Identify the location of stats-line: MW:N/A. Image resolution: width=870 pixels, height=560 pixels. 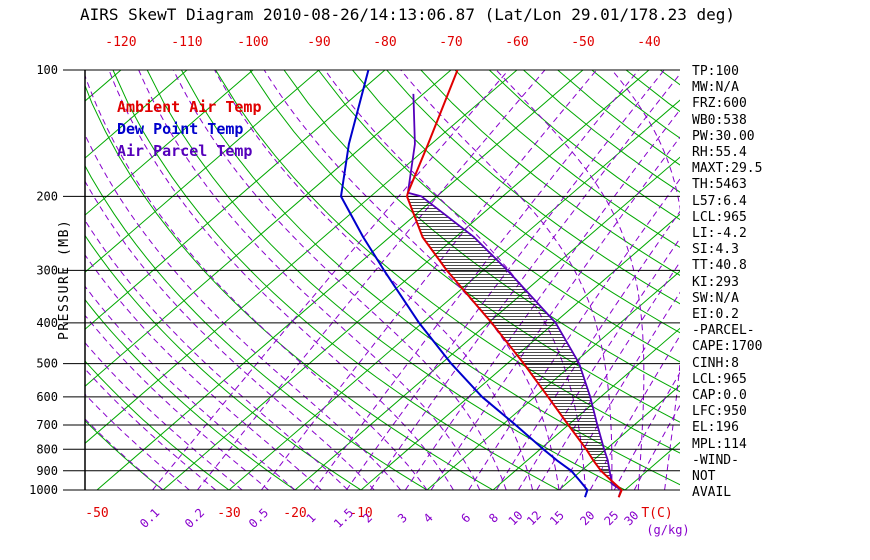
(715, 88).